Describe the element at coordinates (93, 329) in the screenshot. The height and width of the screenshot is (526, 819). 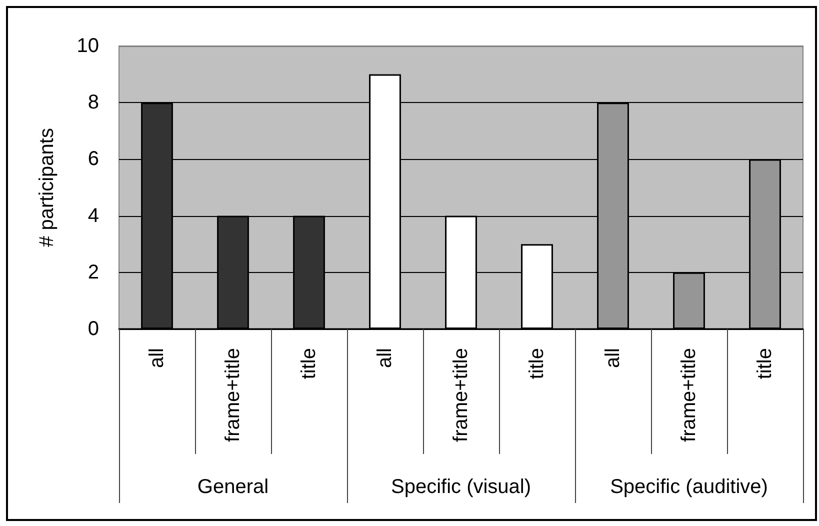
I see `y-tick-label: 0` at that location.